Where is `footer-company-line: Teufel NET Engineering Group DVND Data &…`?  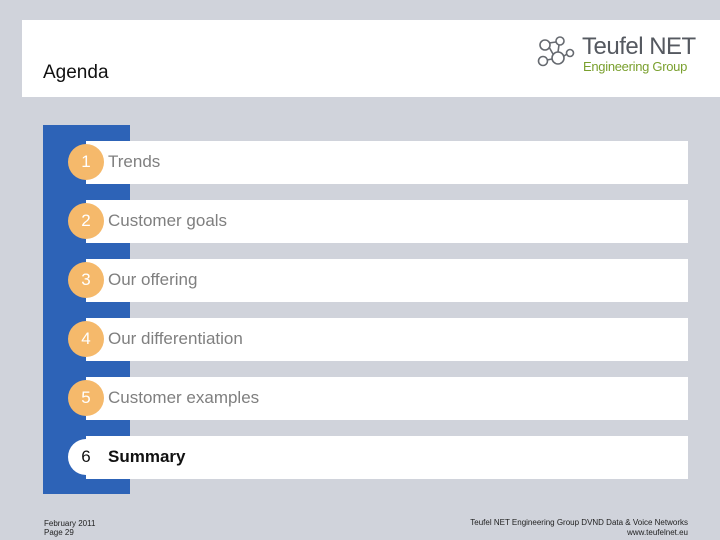 footer-company-line: Teufel NET Engineering Group DVND Data &… is located at coordinates (579, 522).